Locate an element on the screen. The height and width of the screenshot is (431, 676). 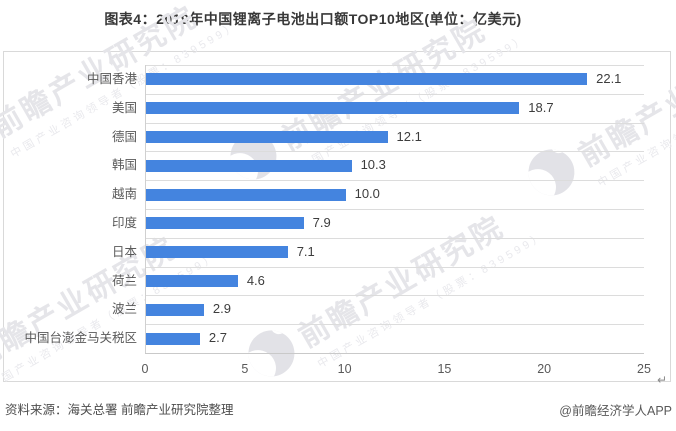
x-tick-label: 15 is located at coordinates (444, 369).